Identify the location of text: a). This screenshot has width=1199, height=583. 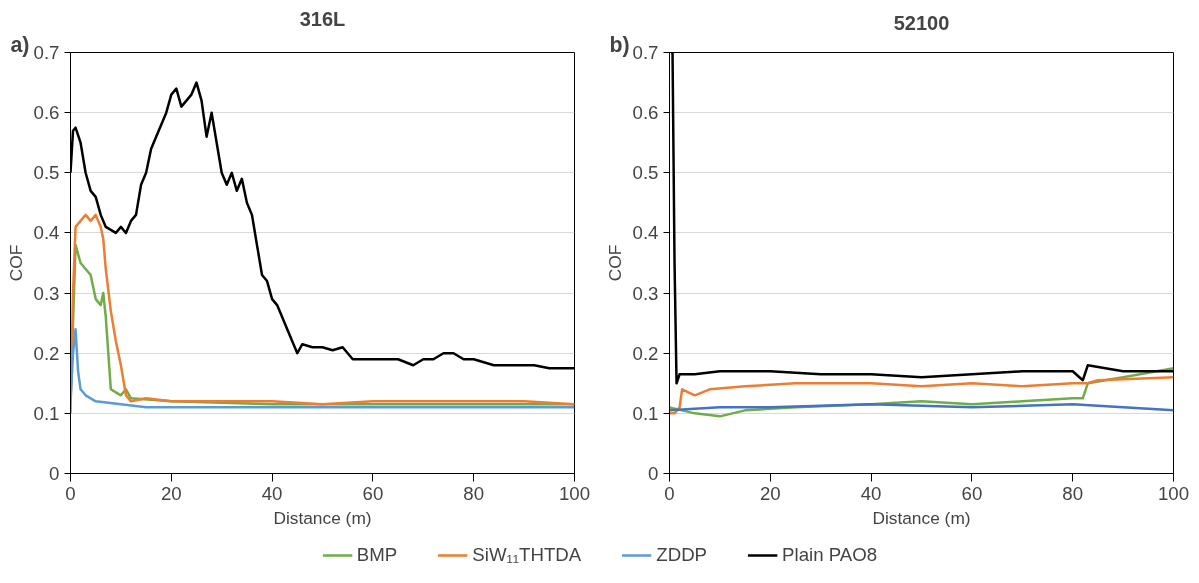
(20, 44).